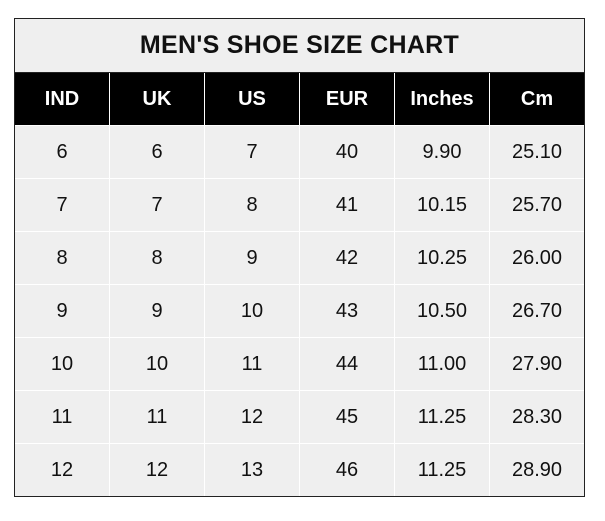 Image resolution: width=605 pixels, height=521 pixels. What do you see at coordinates (157, 152) in the screenshot?
I see `table-cell-uk: 6` at bounding box center [157, 152].